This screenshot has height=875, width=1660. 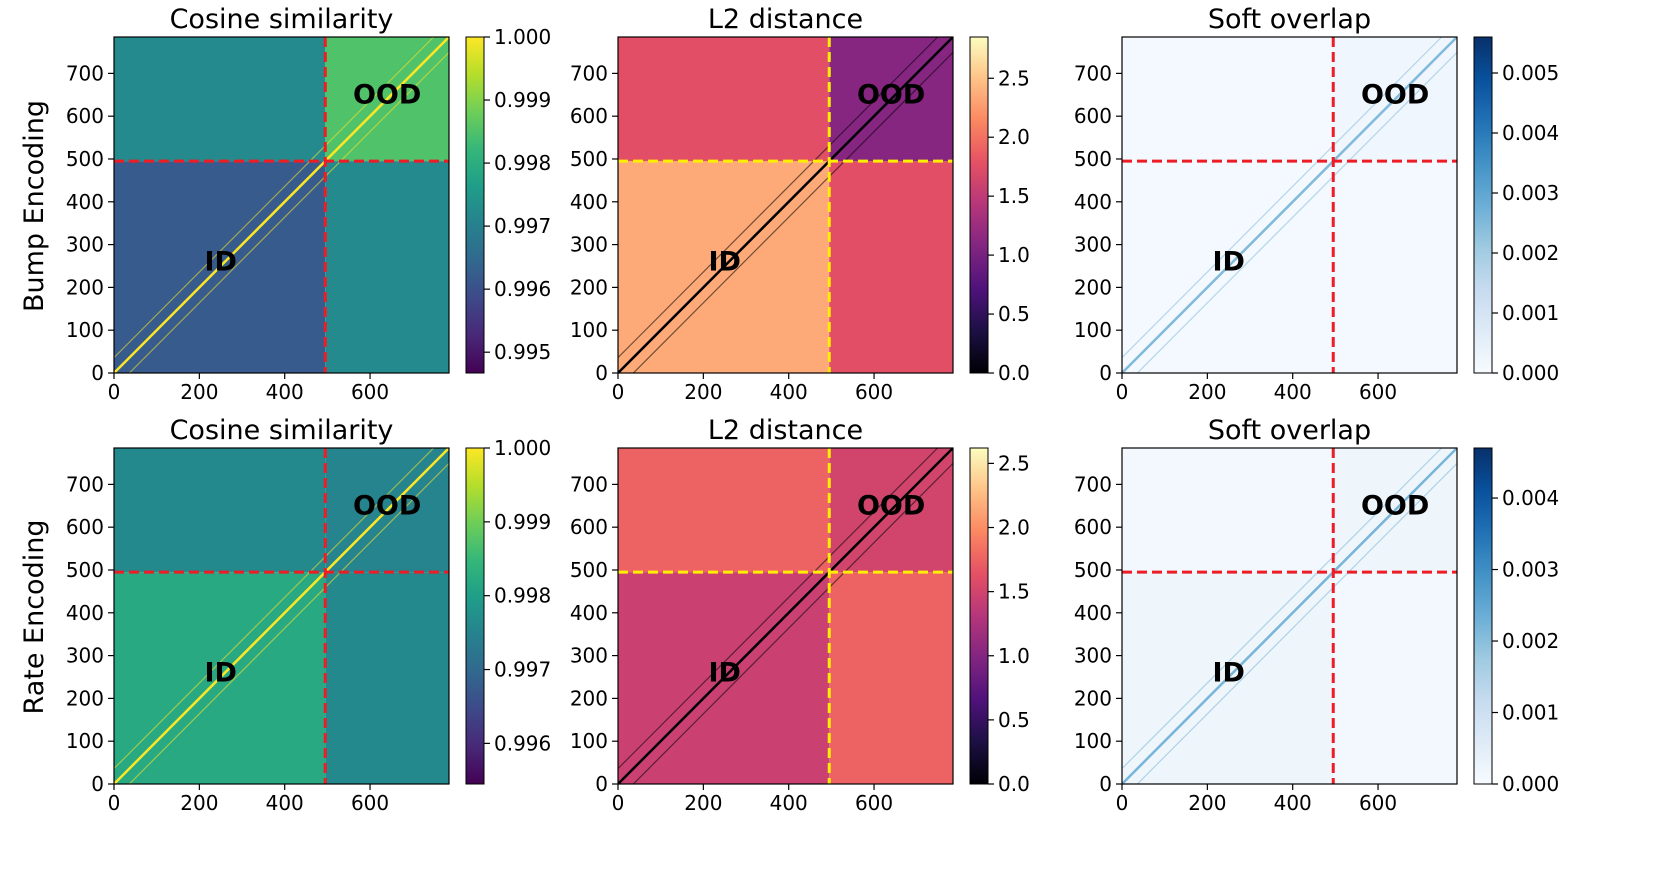 I want to click on colorbar-tick-label: 0.001, so click(x=1530, y=713).